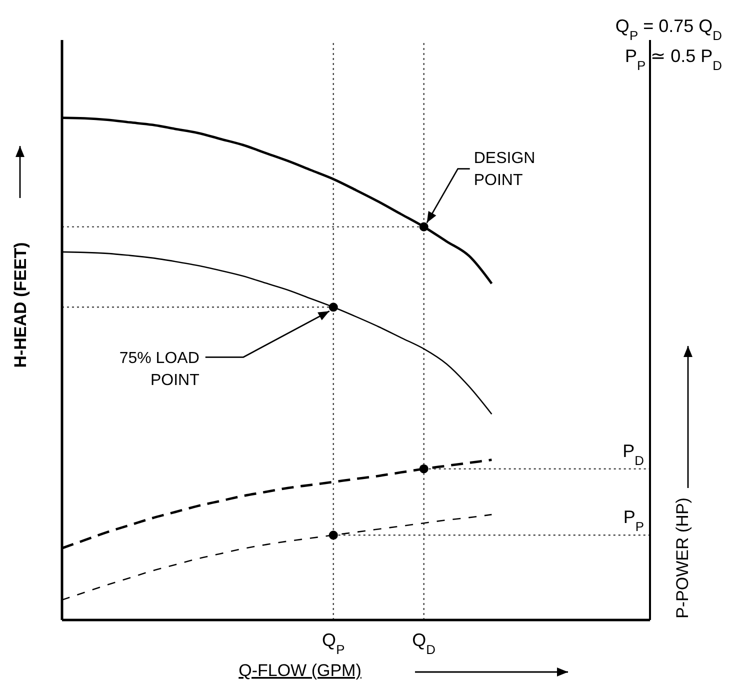 This screenshot has height=696, width=733. What do you see at coordinates (668, 29) in the screenshot?
I see `text: Q$_{P}$ = 0.75 Q$_{D}$` at bounding box center [668, 29].